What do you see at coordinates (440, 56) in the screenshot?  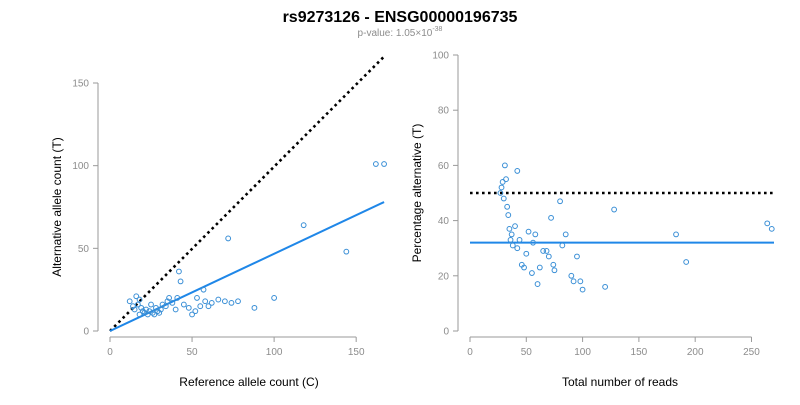 I see `right-y-tick-label: 100` at bounding box center [440, 56].